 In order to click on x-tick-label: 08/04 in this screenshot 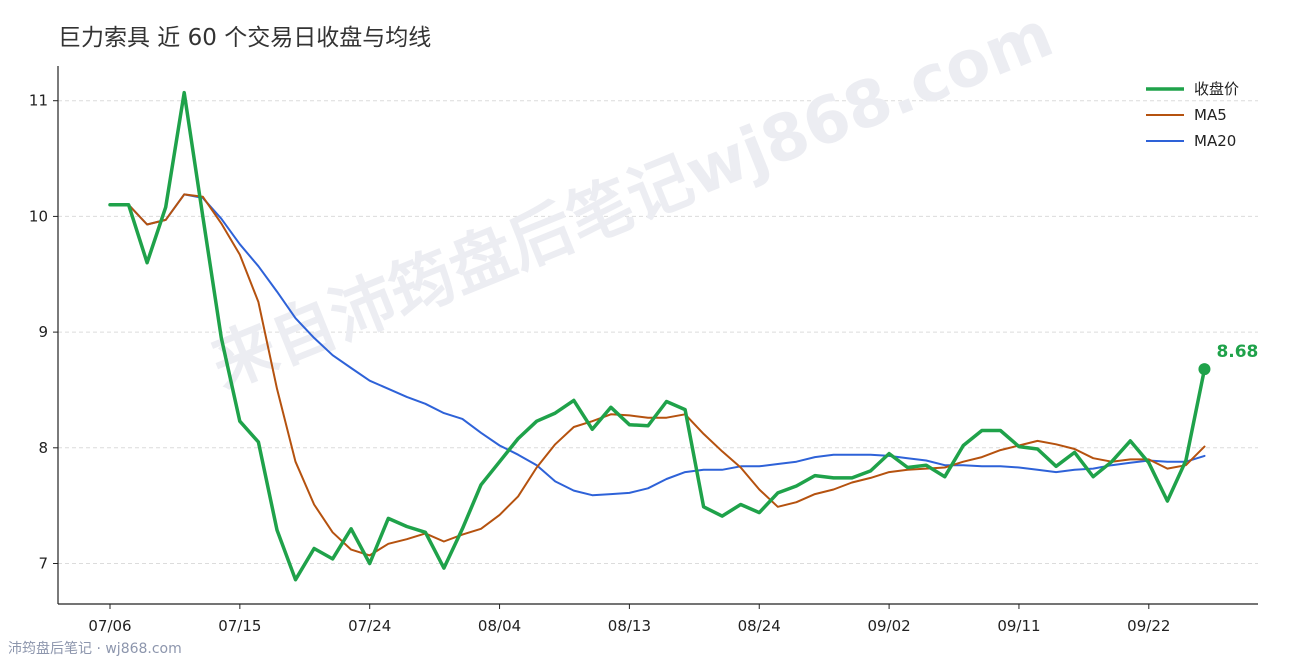, I will do `click(499, 626)`.